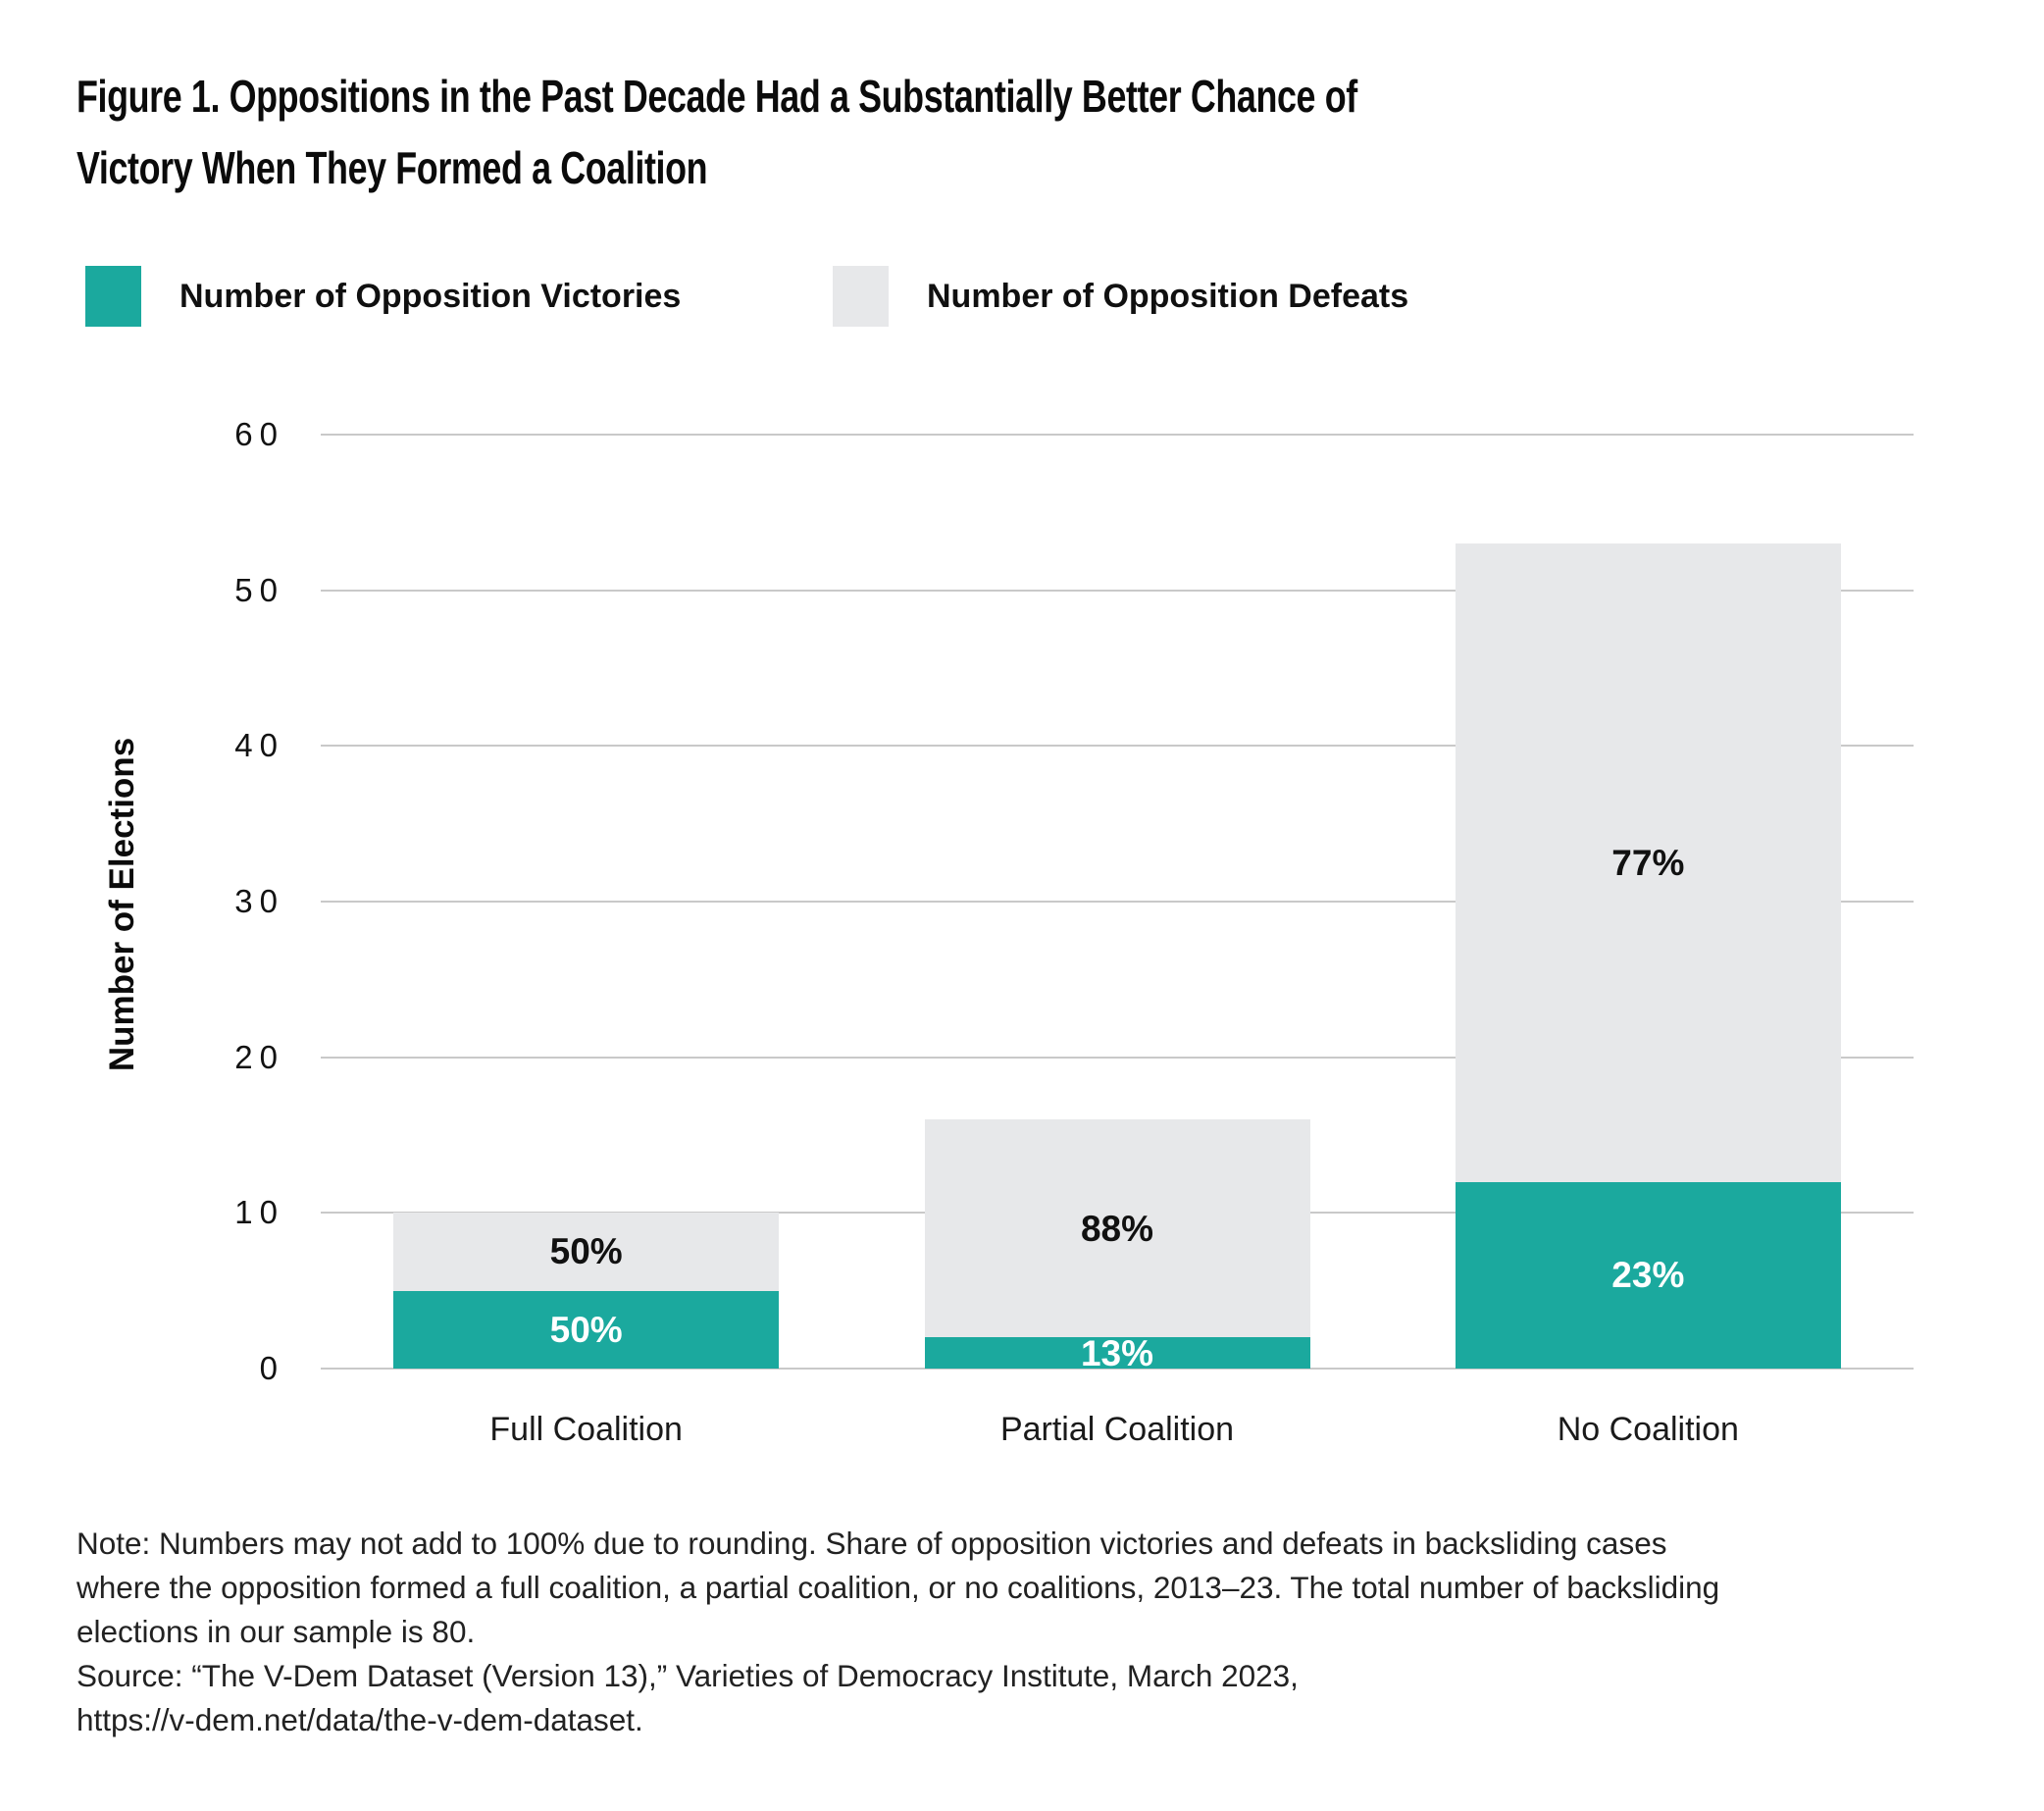 The image size is (2044, 1811). I want to click on bar-segment-victories: 13%, so click(1117, 1352).